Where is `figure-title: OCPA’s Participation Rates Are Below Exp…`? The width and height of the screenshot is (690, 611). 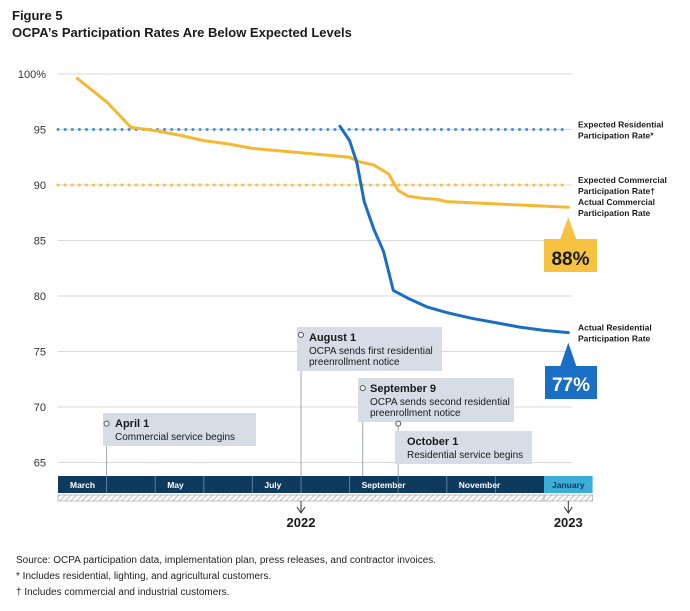
figure-title: OCPA’s Participation Rates Are Below Exp… is located at coordinates (182, 32).